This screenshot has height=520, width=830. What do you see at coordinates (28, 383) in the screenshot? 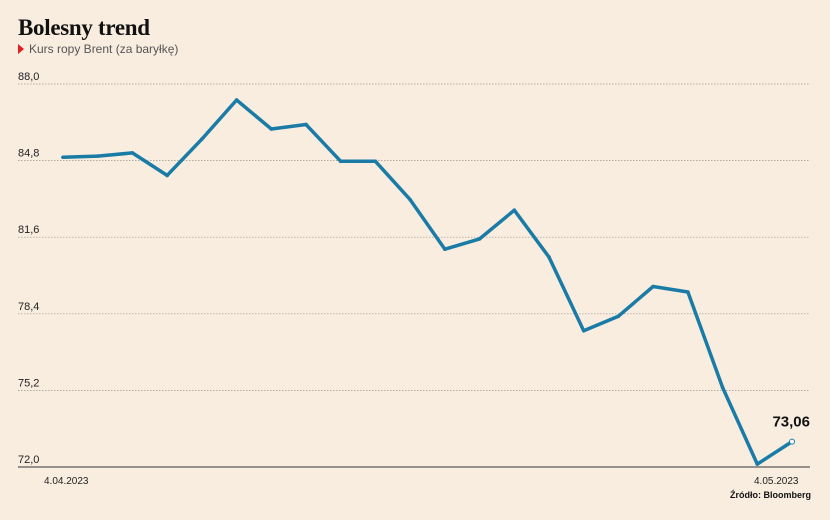
I see `y-tick-label: 75,2` at bounding box center [28, 383].